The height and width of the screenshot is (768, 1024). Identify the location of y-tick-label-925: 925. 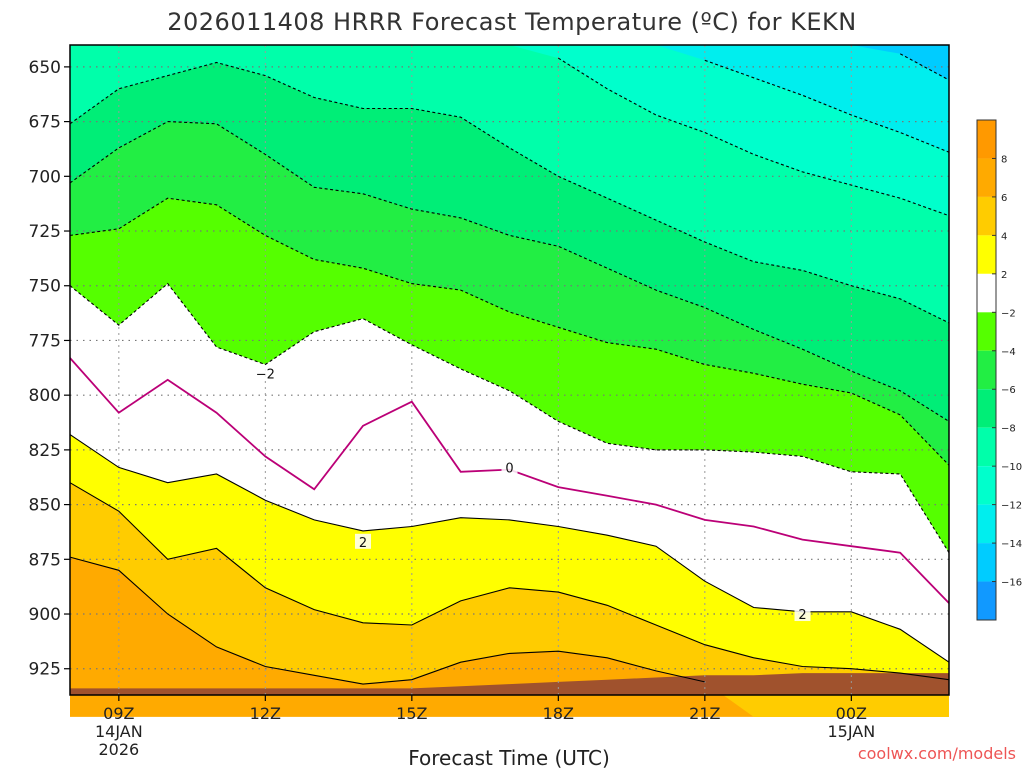
(45, 670).